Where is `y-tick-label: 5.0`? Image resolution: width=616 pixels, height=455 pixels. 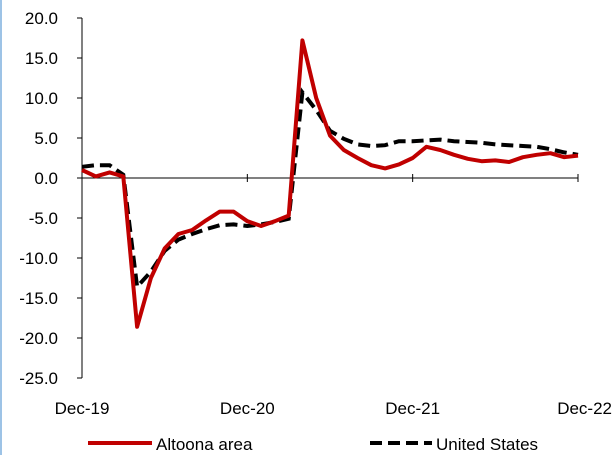
y-tick-label: 5.0 is located at coordinates (46, 138).